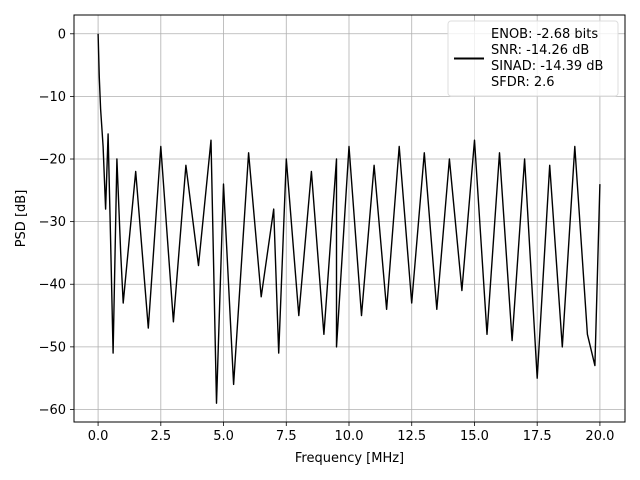  Describe the element at coordinates (52, 410) in the screenshot. I see `y-tick-label: −60` at that location.